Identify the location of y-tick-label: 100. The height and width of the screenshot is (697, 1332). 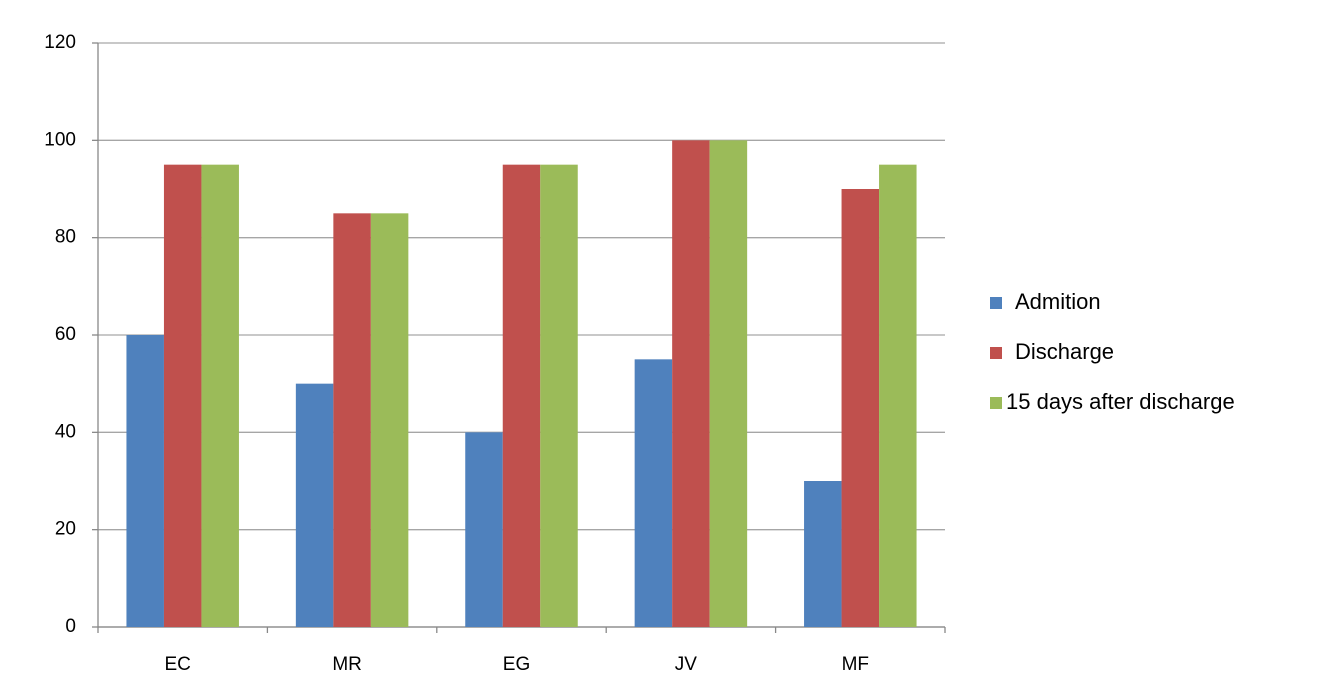
(60, 139).